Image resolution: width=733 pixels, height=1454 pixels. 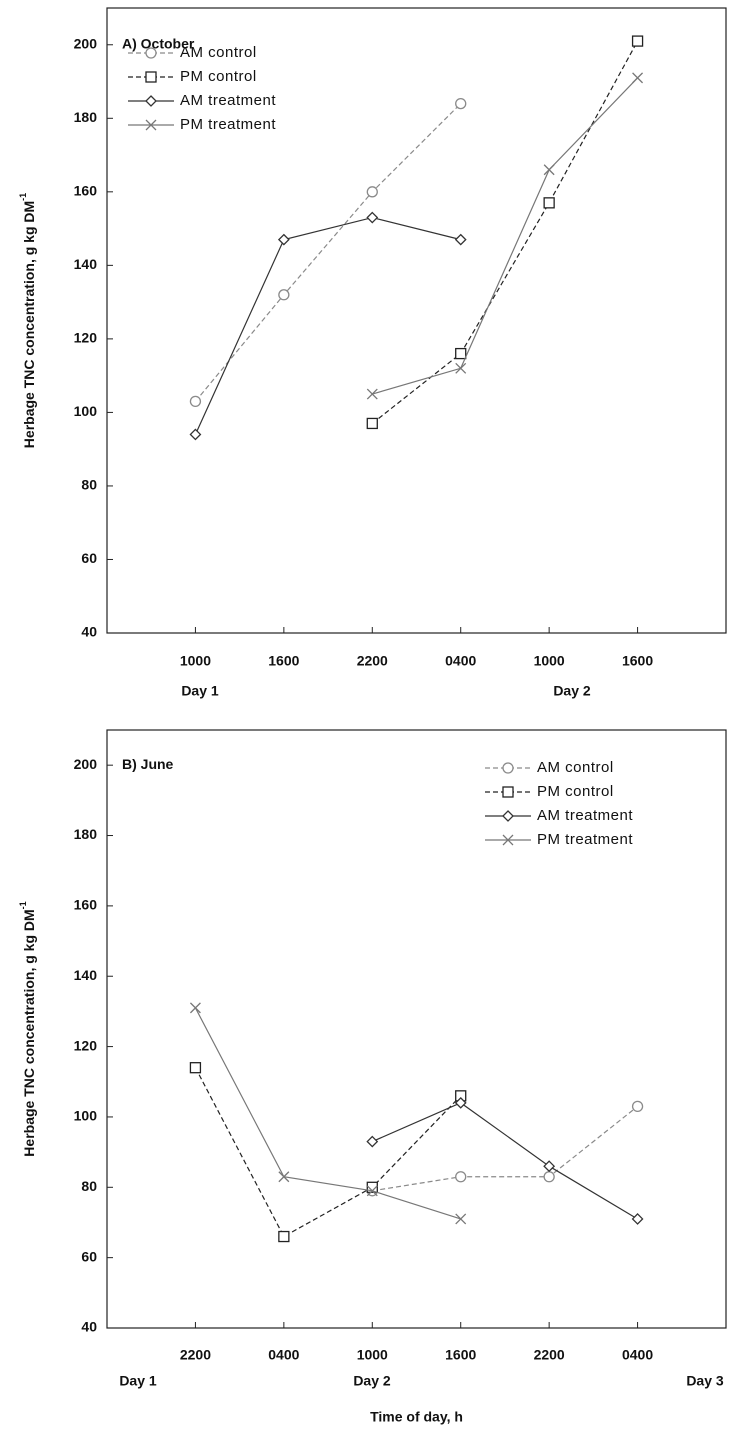 What do you see at coordinates (416, 1417) in the screenshot?
I see `x-axis-label: Time of day, h` at bounding box center [416, 1417].